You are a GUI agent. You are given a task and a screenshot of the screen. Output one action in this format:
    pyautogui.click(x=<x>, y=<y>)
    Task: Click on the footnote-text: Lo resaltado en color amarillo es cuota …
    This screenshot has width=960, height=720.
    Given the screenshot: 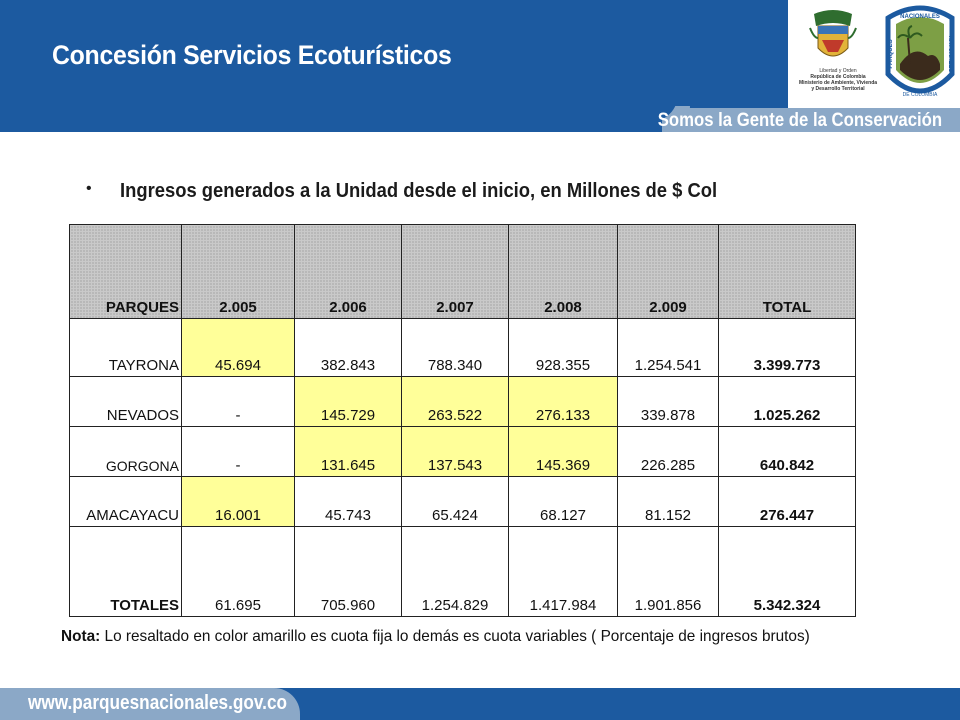 What is the action you would take?
    pyautogui.click(x=455, y=636)
    